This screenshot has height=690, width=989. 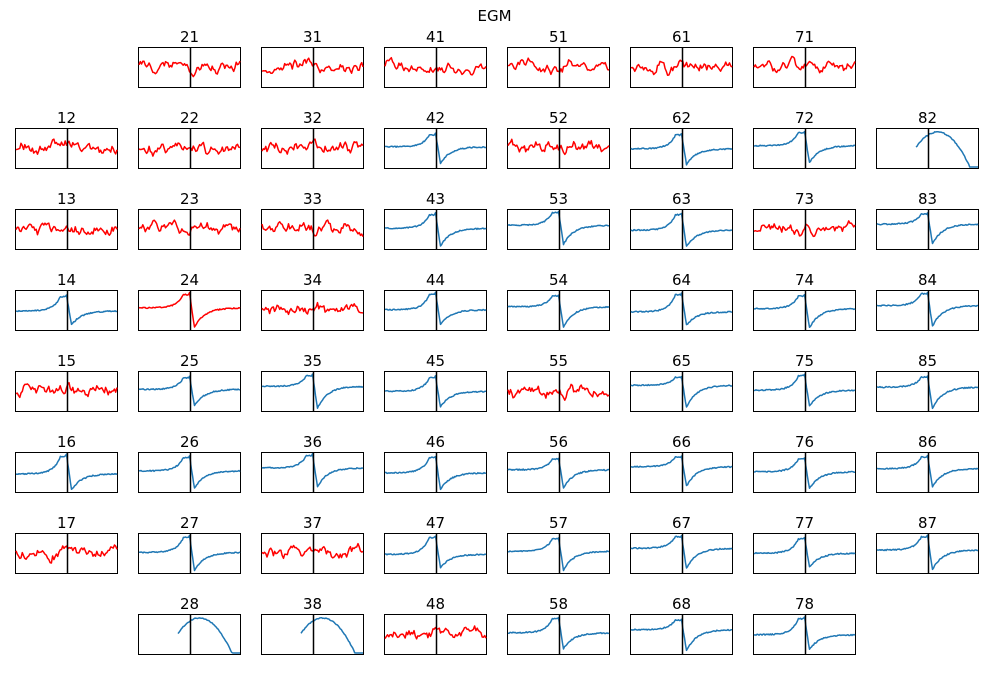 I want to click on panel-27: 27, so click(x=189, y=544).